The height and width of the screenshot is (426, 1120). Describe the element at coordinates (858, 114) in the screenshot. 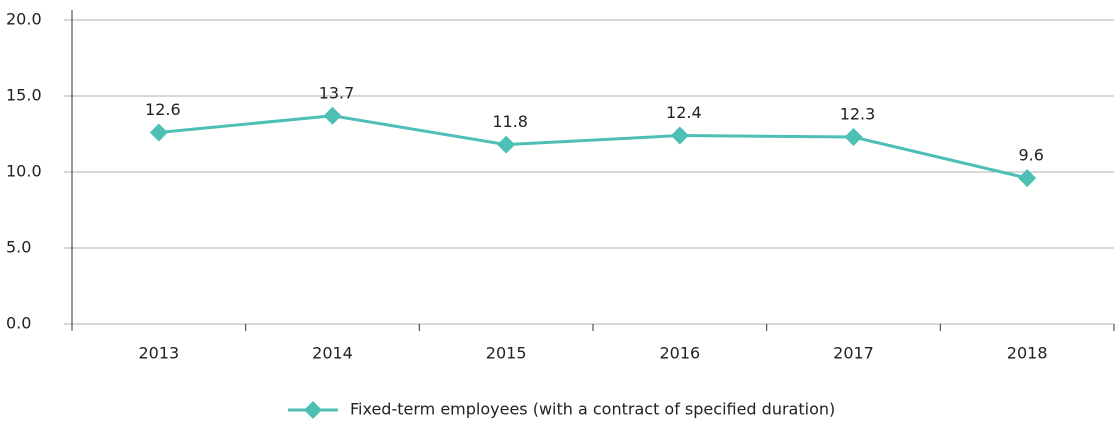

I see `data-label: 12.3` at that location.